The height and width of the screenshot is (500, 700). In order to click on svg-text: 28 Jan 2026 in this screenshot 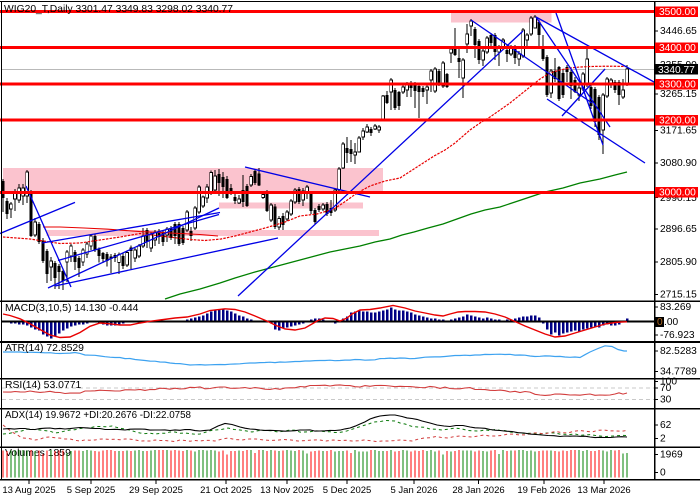, I will do `click(478, 490)`.